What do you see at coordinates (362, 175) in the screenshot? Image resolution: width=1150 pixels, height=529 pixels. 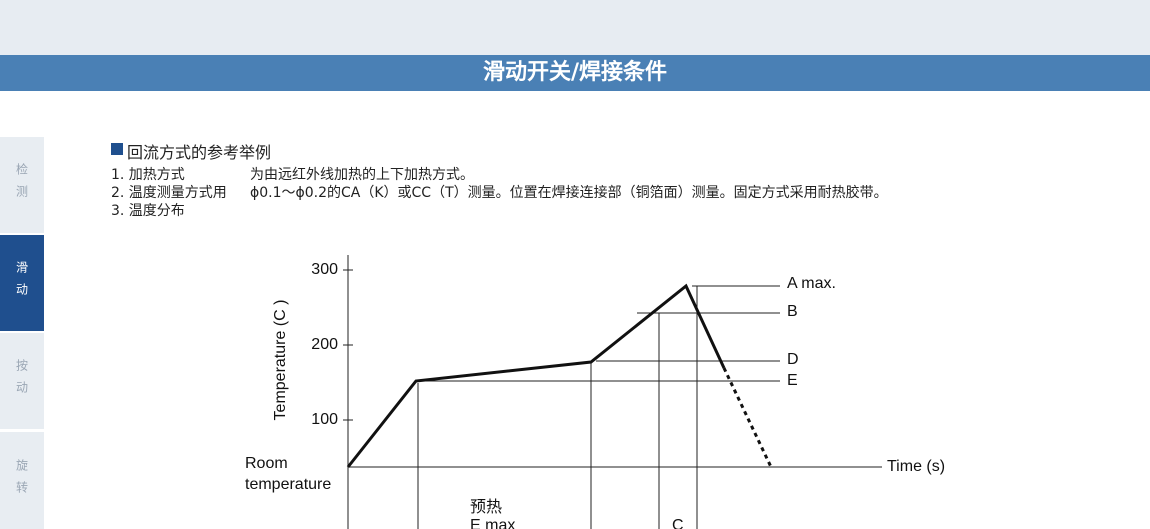 I see `item-text: 为由远红外线加热的上下加热方式。` at bounding box center [362, 175].